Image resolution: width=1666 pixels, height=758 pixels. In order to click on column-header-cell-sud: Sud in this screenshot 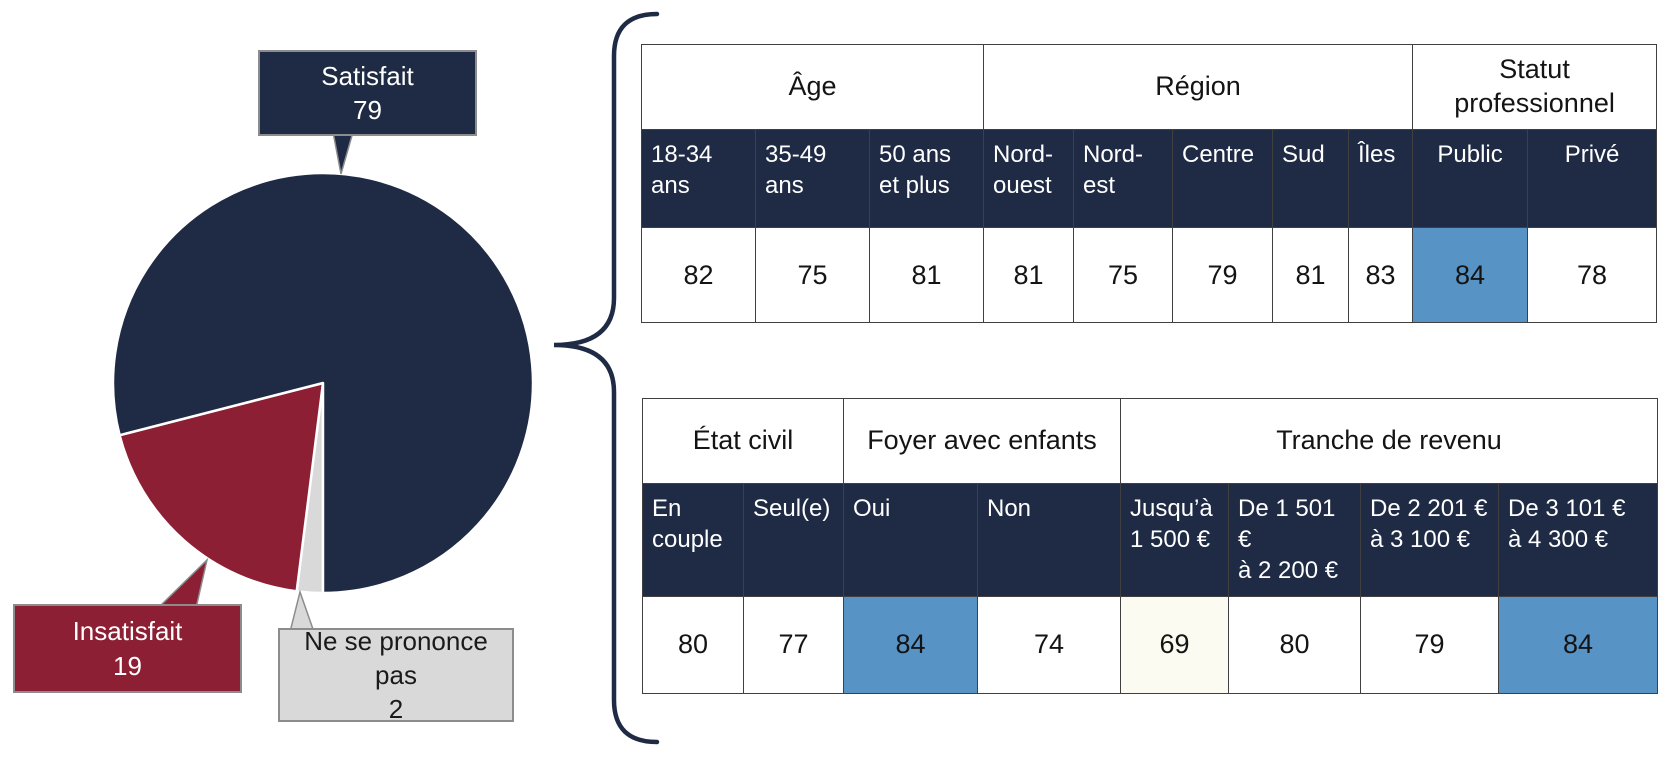, I will do `click(1310, 178)`.